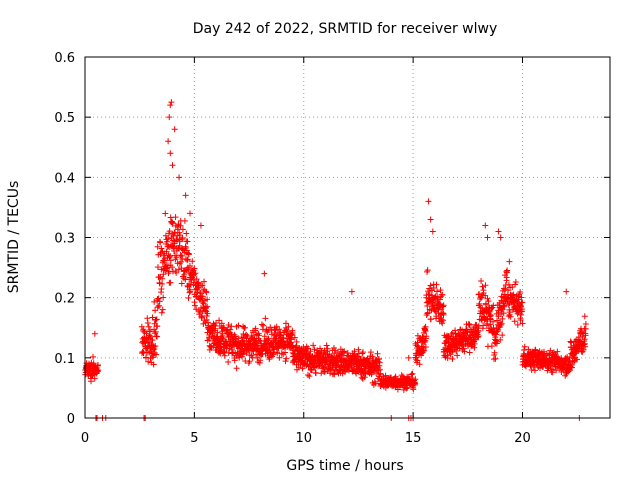 The height and width of the screenshot is (480, 640). What do you see at coordinates (64, 239) in the screenshot?
I see `y-tick-label: 0.3` at bounding box center [64, 239].